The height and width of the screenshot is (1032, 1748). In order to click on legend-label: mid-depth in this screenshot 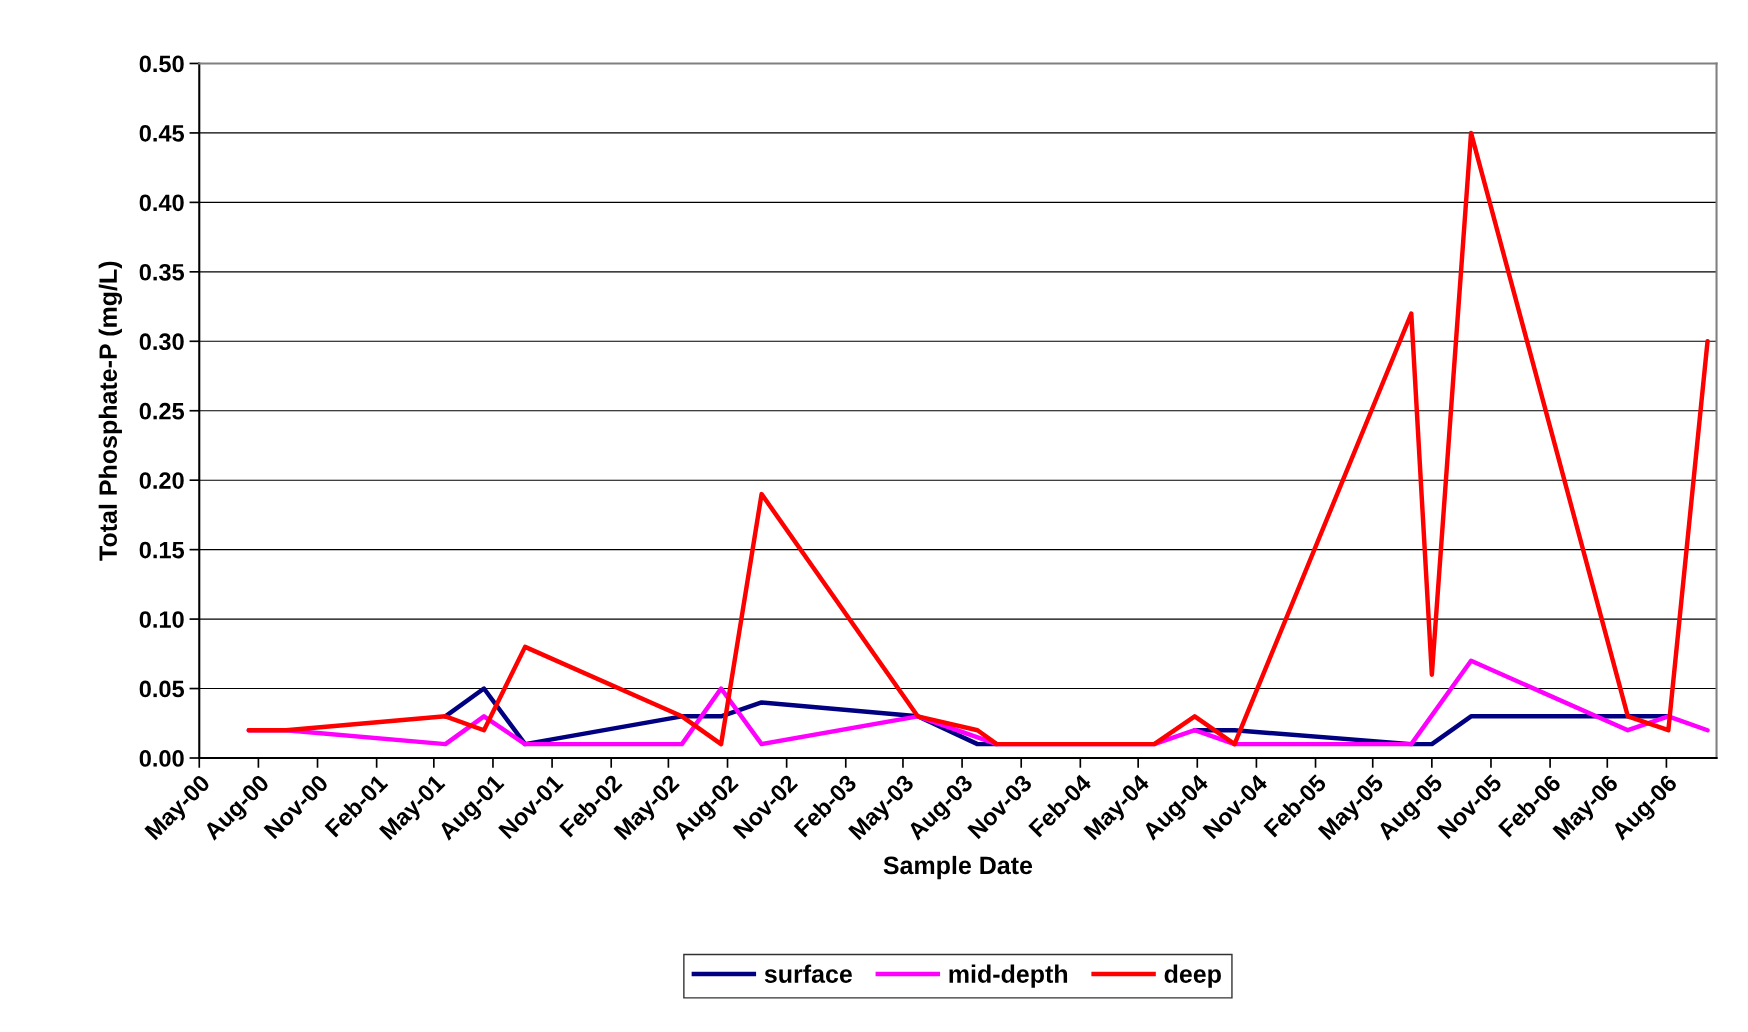, I will do `click(1008, 976)`.